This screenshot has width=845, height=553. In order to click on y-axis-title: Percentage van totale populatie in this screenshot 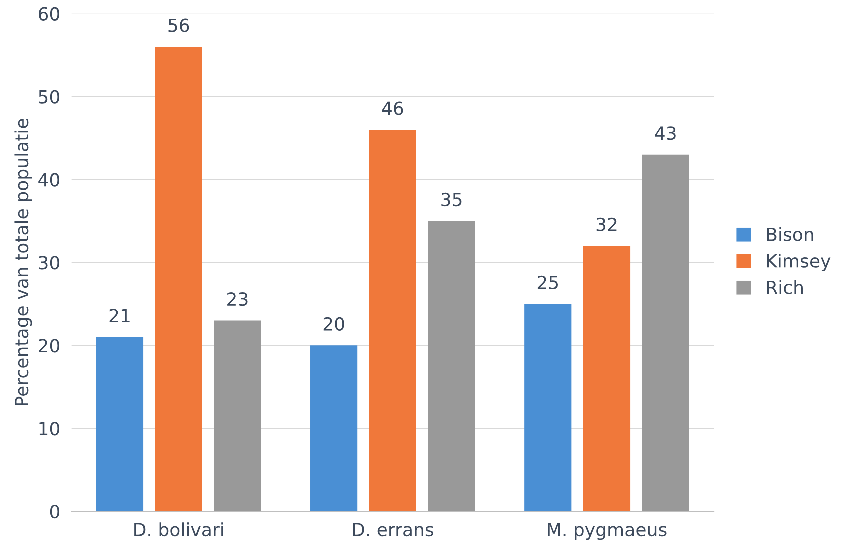, I will do `click(23, 262)`.